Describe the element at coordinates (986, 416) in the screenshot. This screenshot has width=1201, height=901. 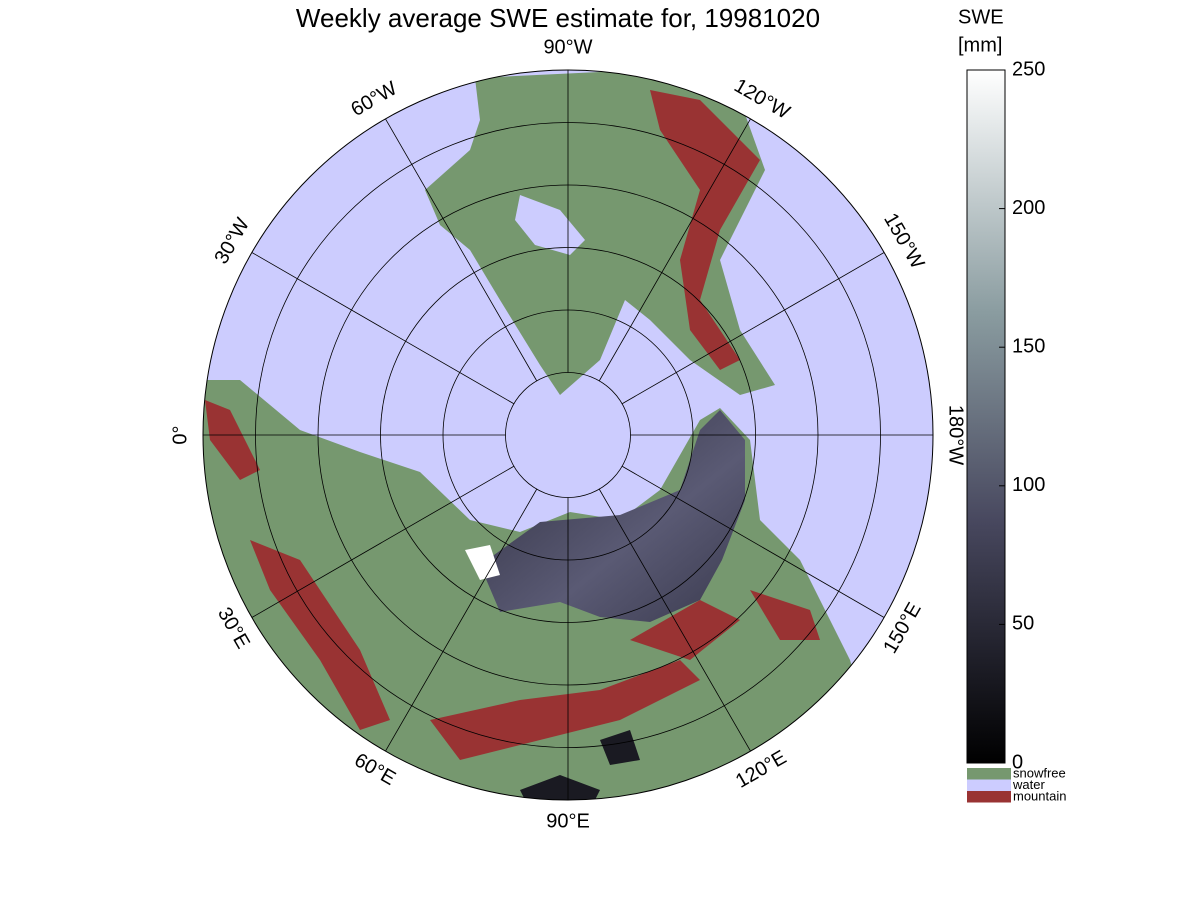
I see `colorbar` at that location.